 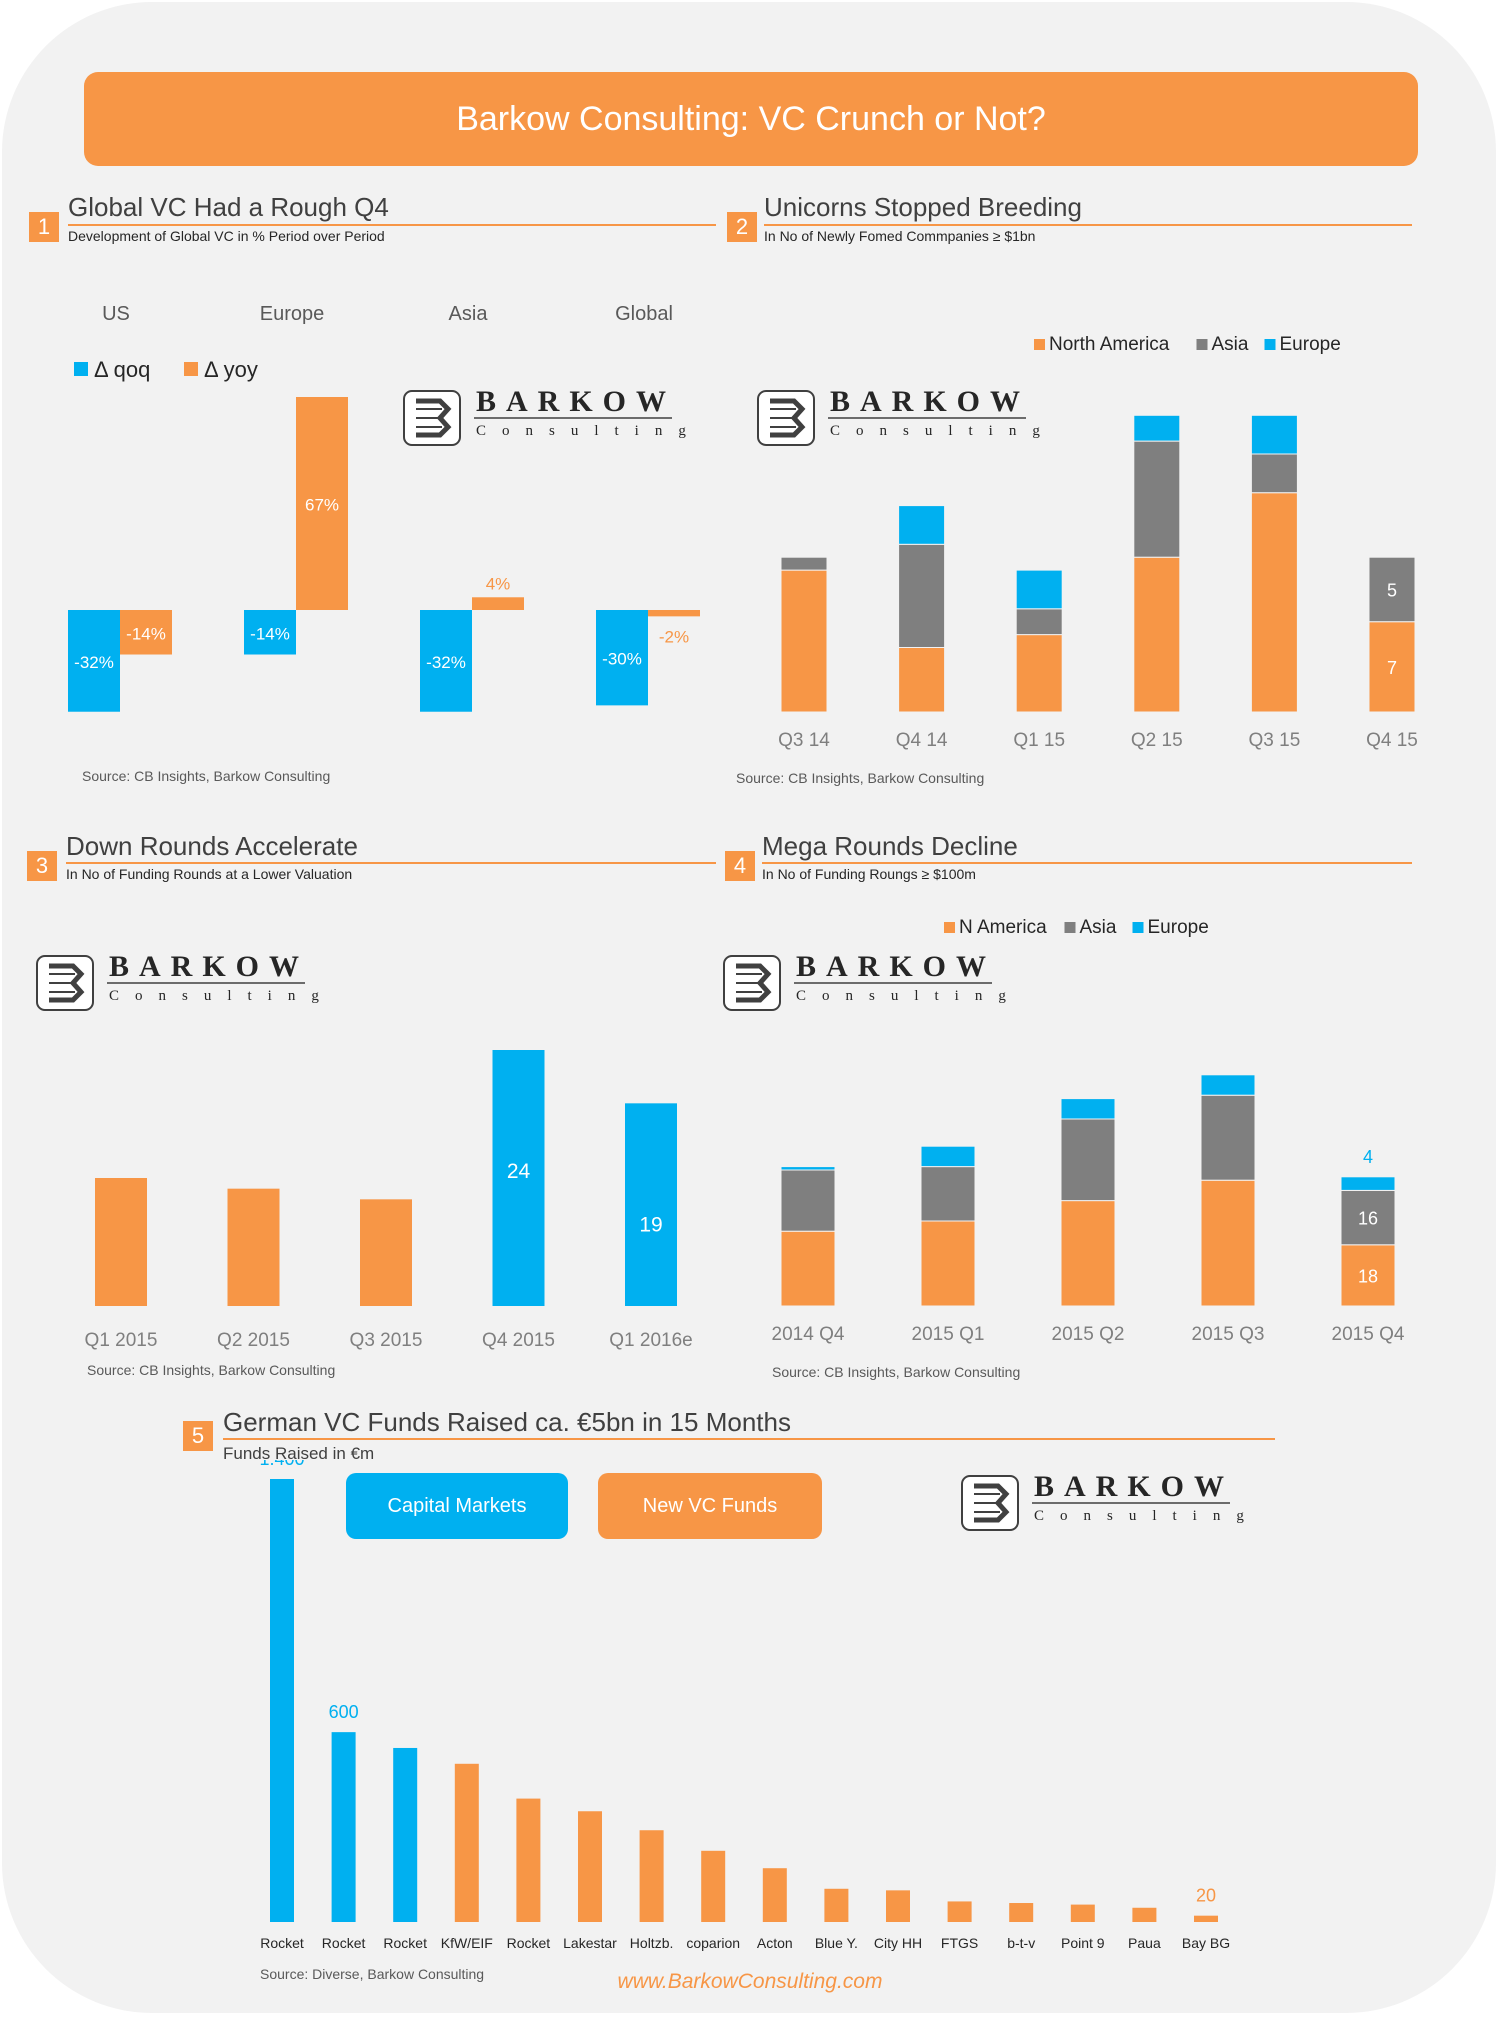 I want to click on bar-q1-2015, so click(x=121, y=1242).